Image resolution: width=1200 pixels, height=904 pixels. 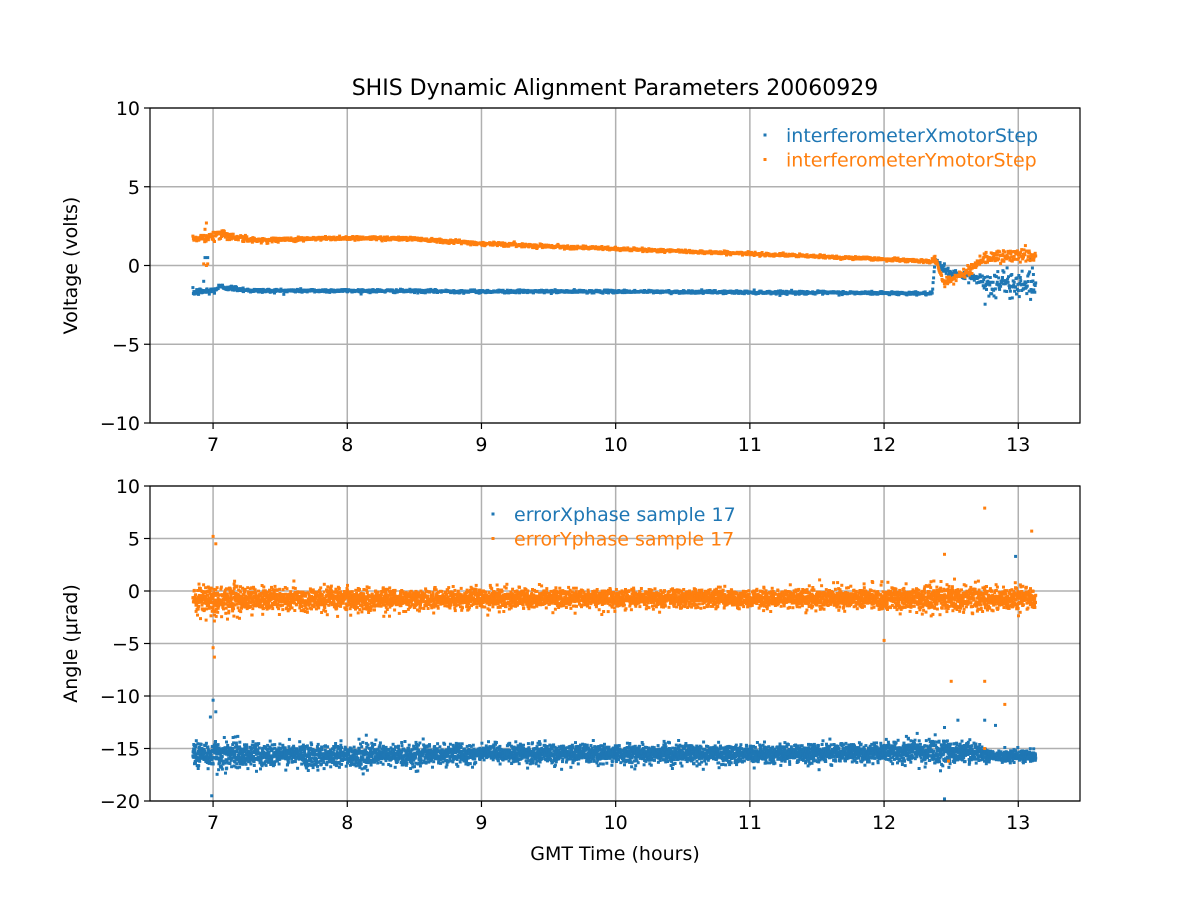 What do you see at coordinates (615, 854) in the screenshot?
I see `x-axis-label: GMT Time (hours)` at bounding box center [615, 854].